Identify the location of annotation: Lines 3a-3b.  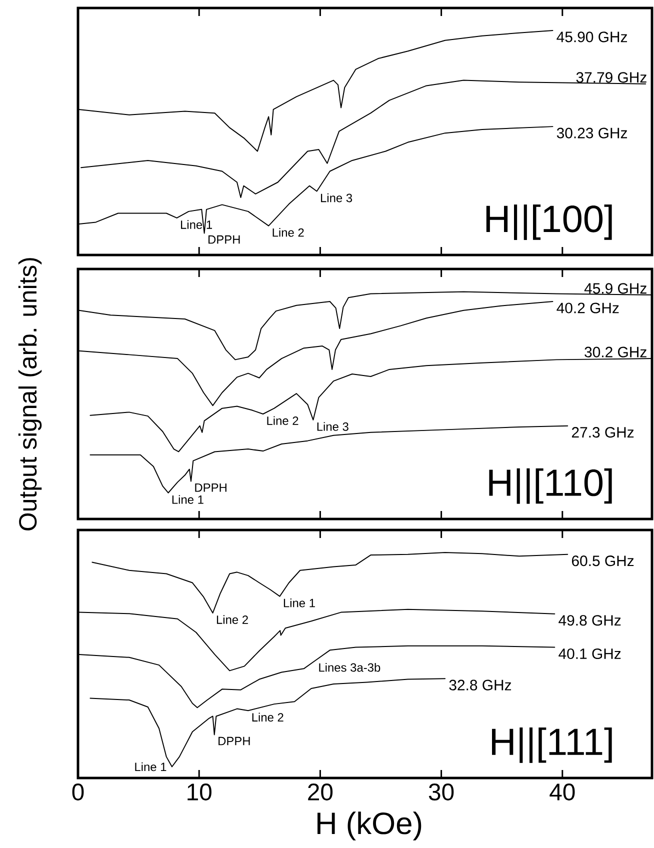
(349, 667).